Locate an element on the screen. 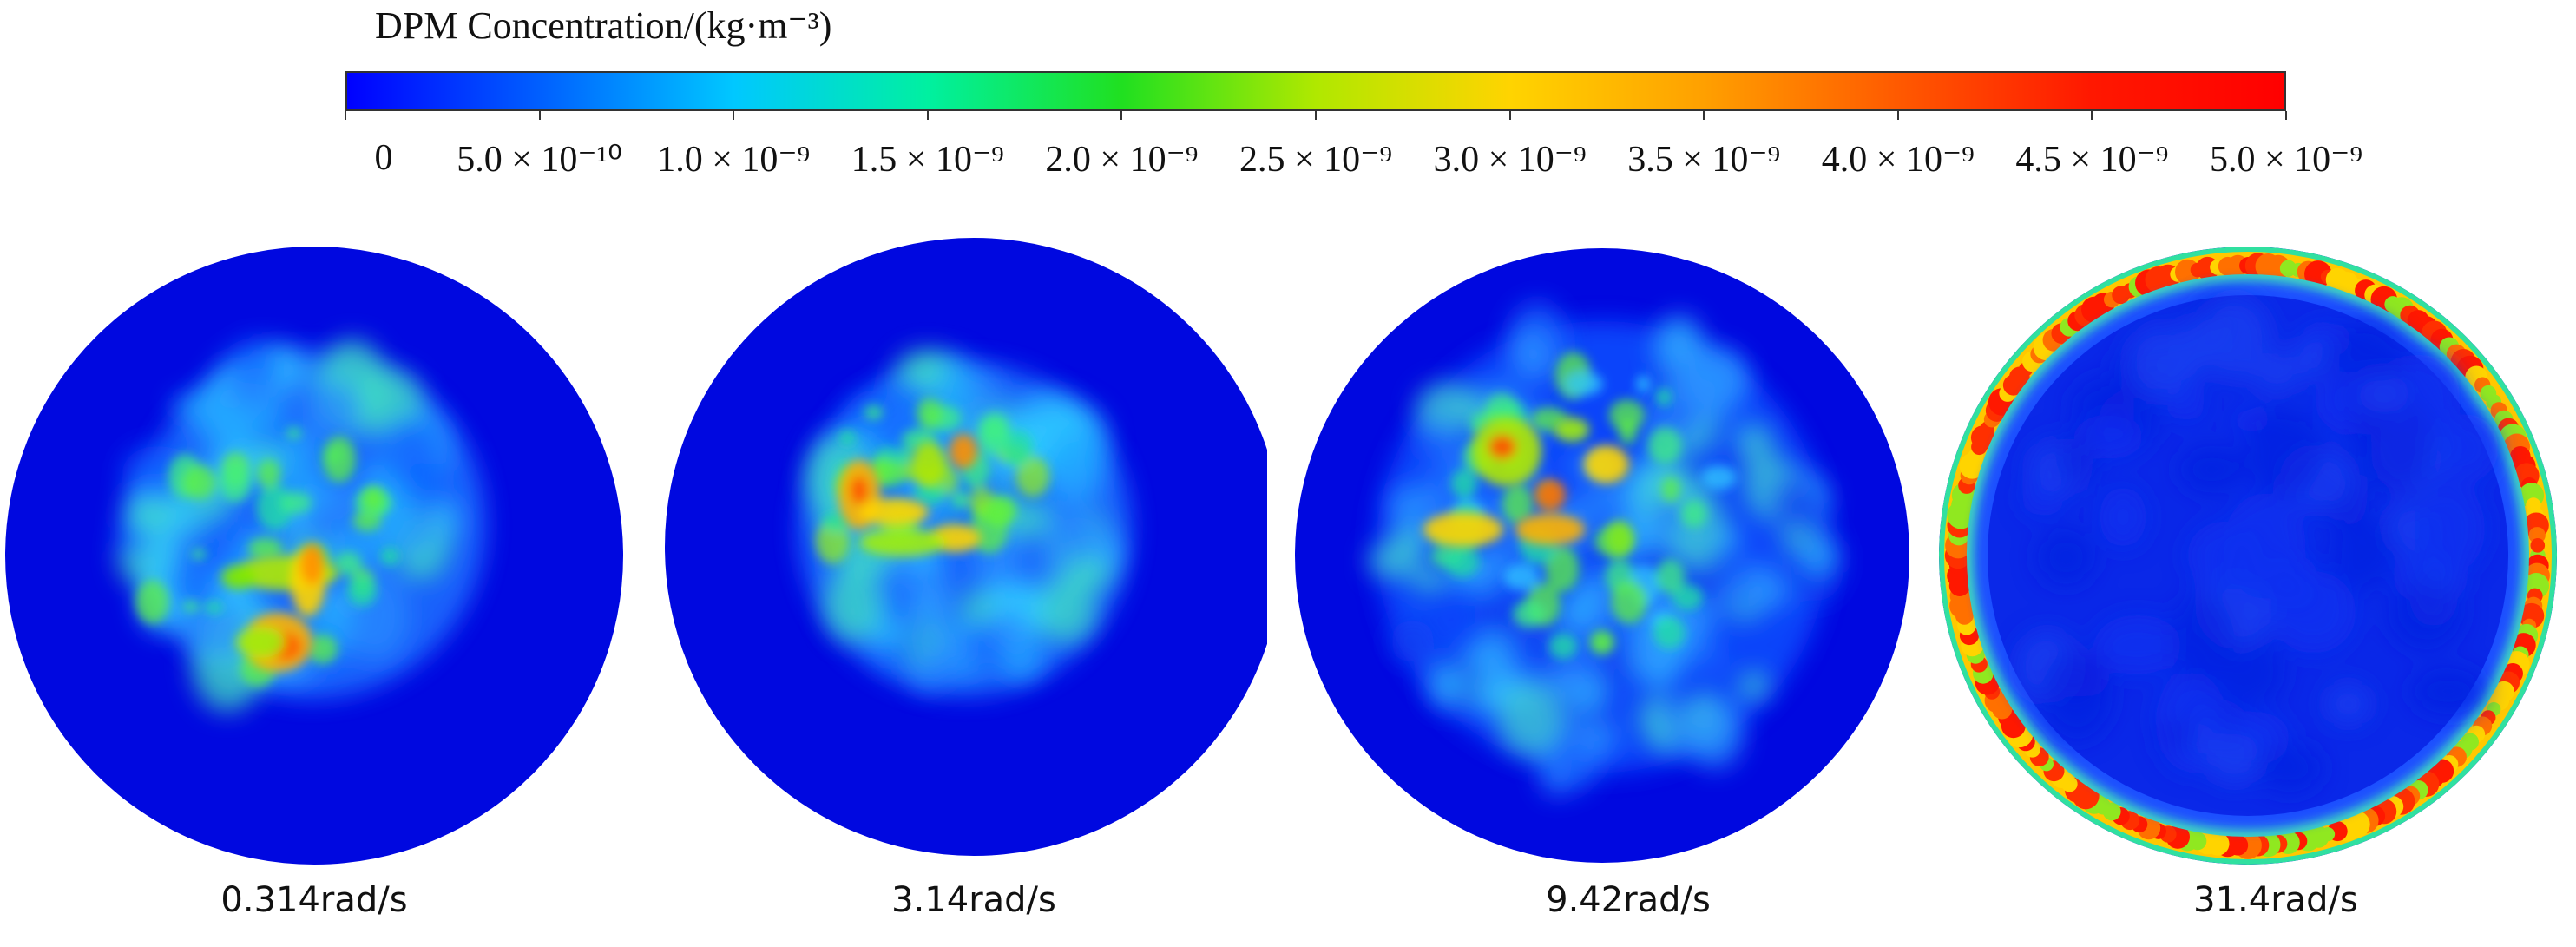 The image size is (2576, 947). colorbar-tick-label: 4.0 × 10⁻⁹ is located at coordinates (1898, 160).